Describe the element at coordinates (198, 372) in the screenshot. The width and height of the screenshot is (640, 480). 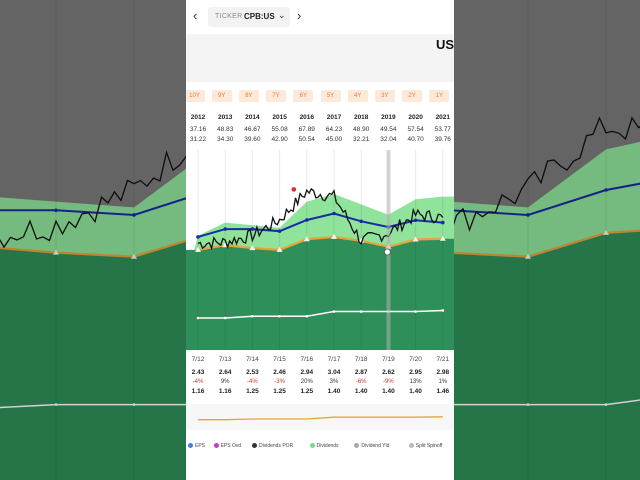
I see `eps-value: 2.43` at that location.